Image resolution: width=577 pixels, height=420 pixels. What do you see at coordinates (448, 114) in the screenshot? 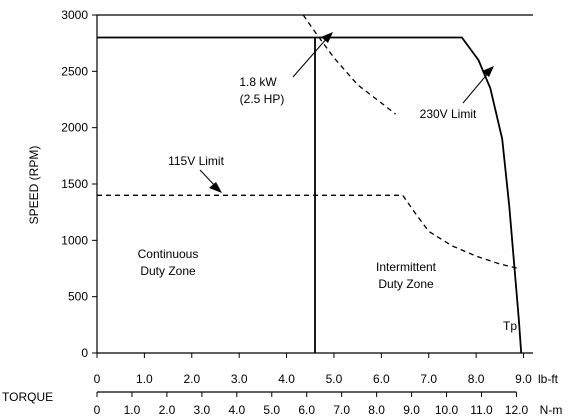
I see `limit-230v-label: 230V Limit` at bounding box center [448, 114].